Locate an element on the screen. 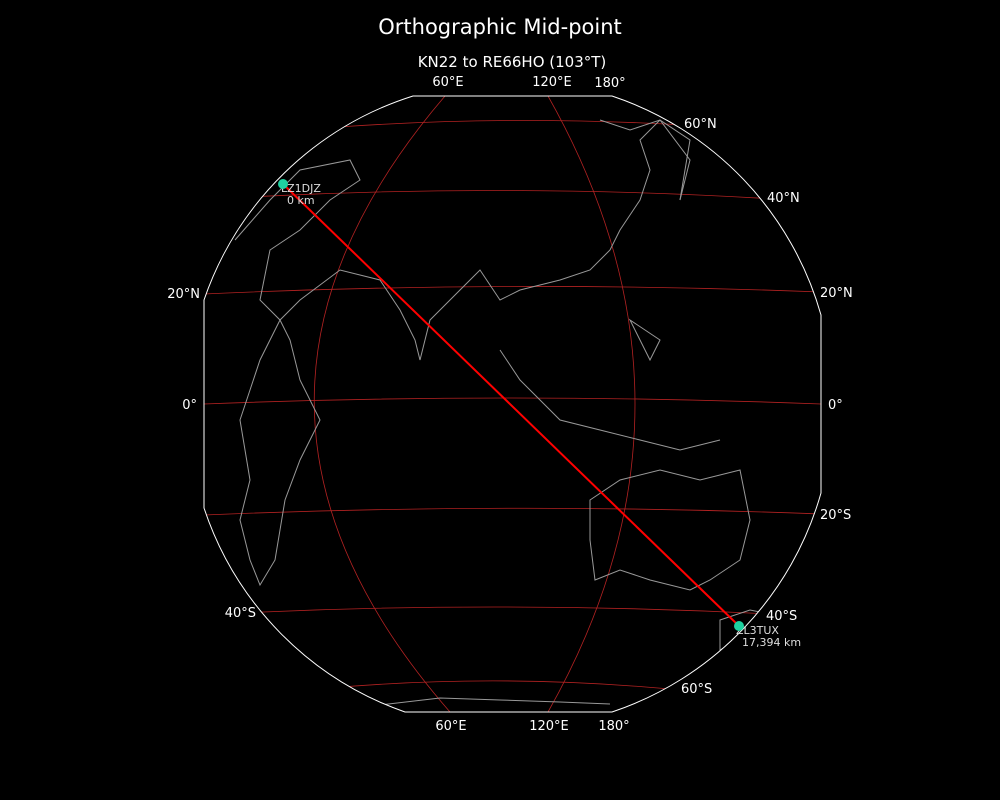  lon-label-bottom: 180° is located at coordinates (613, 726).